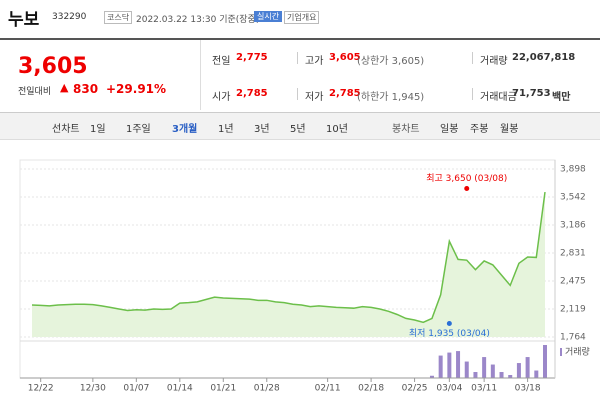 Image resolution: width=600 pixels, height=406 pixels. I want to click on quote-value: 2,775, so click(252, 57).